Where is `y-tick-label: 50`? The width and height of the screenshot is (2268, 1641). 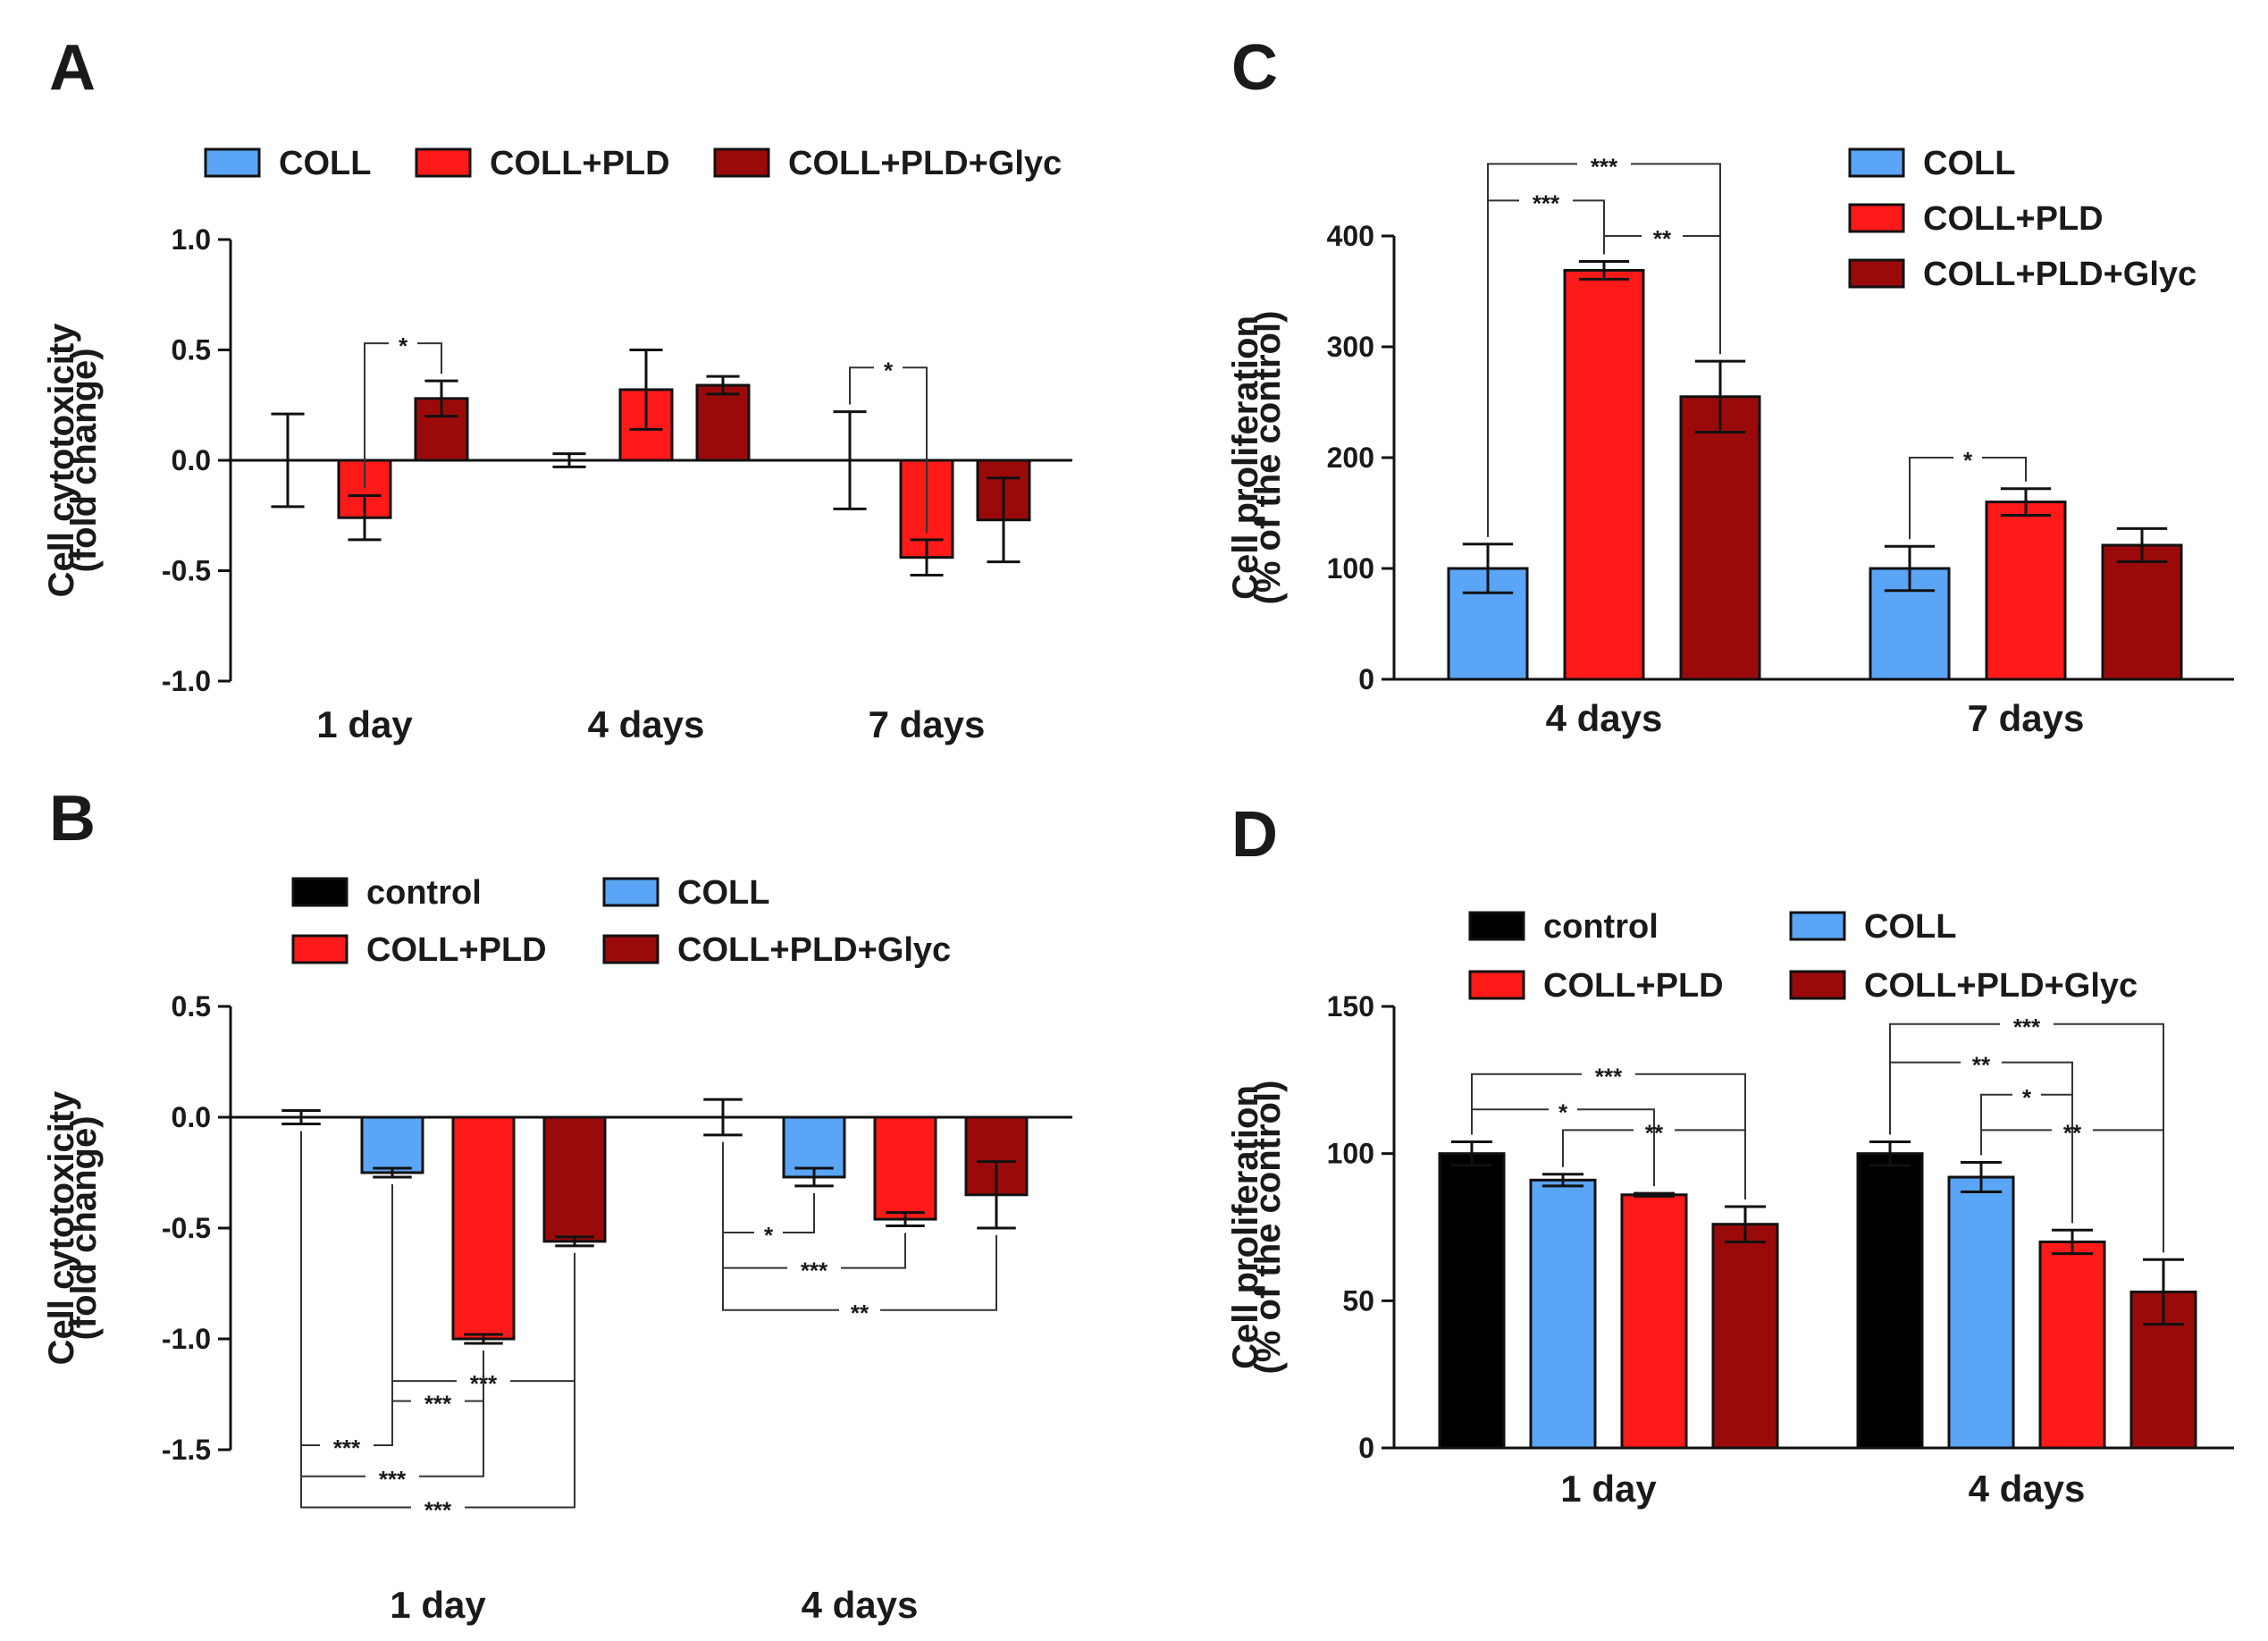
y-tick-label: 50 is located at coordinates (1358, 1300).